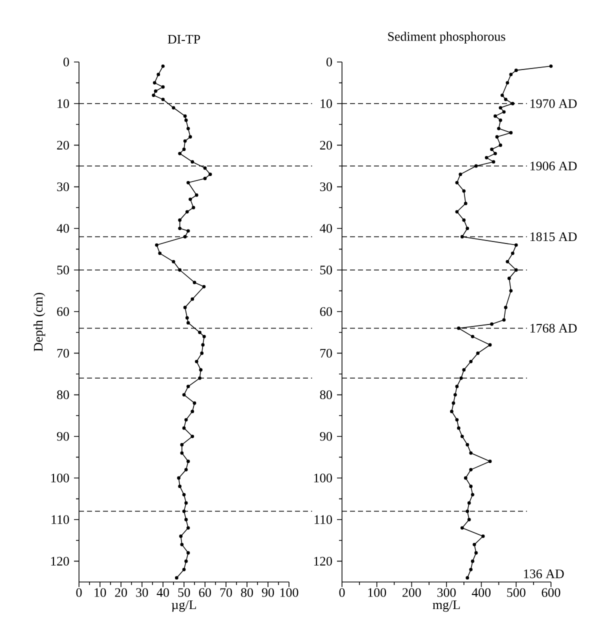 The width and height of the screenshot is (612, 642). What do you see at coordinates (205, 592) in the screenshot?
I see `x-tick-label: 60` at bounding box center [205, 592].